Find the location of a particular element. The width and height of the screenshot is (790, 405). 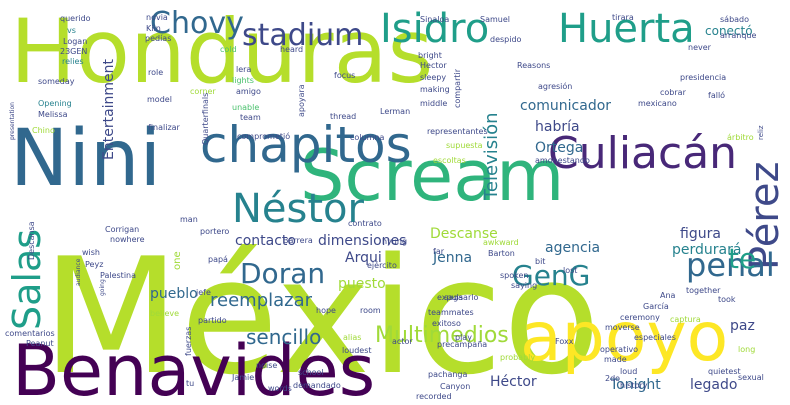

word-cloud-term: quietest is located at coordinates (724, 371).